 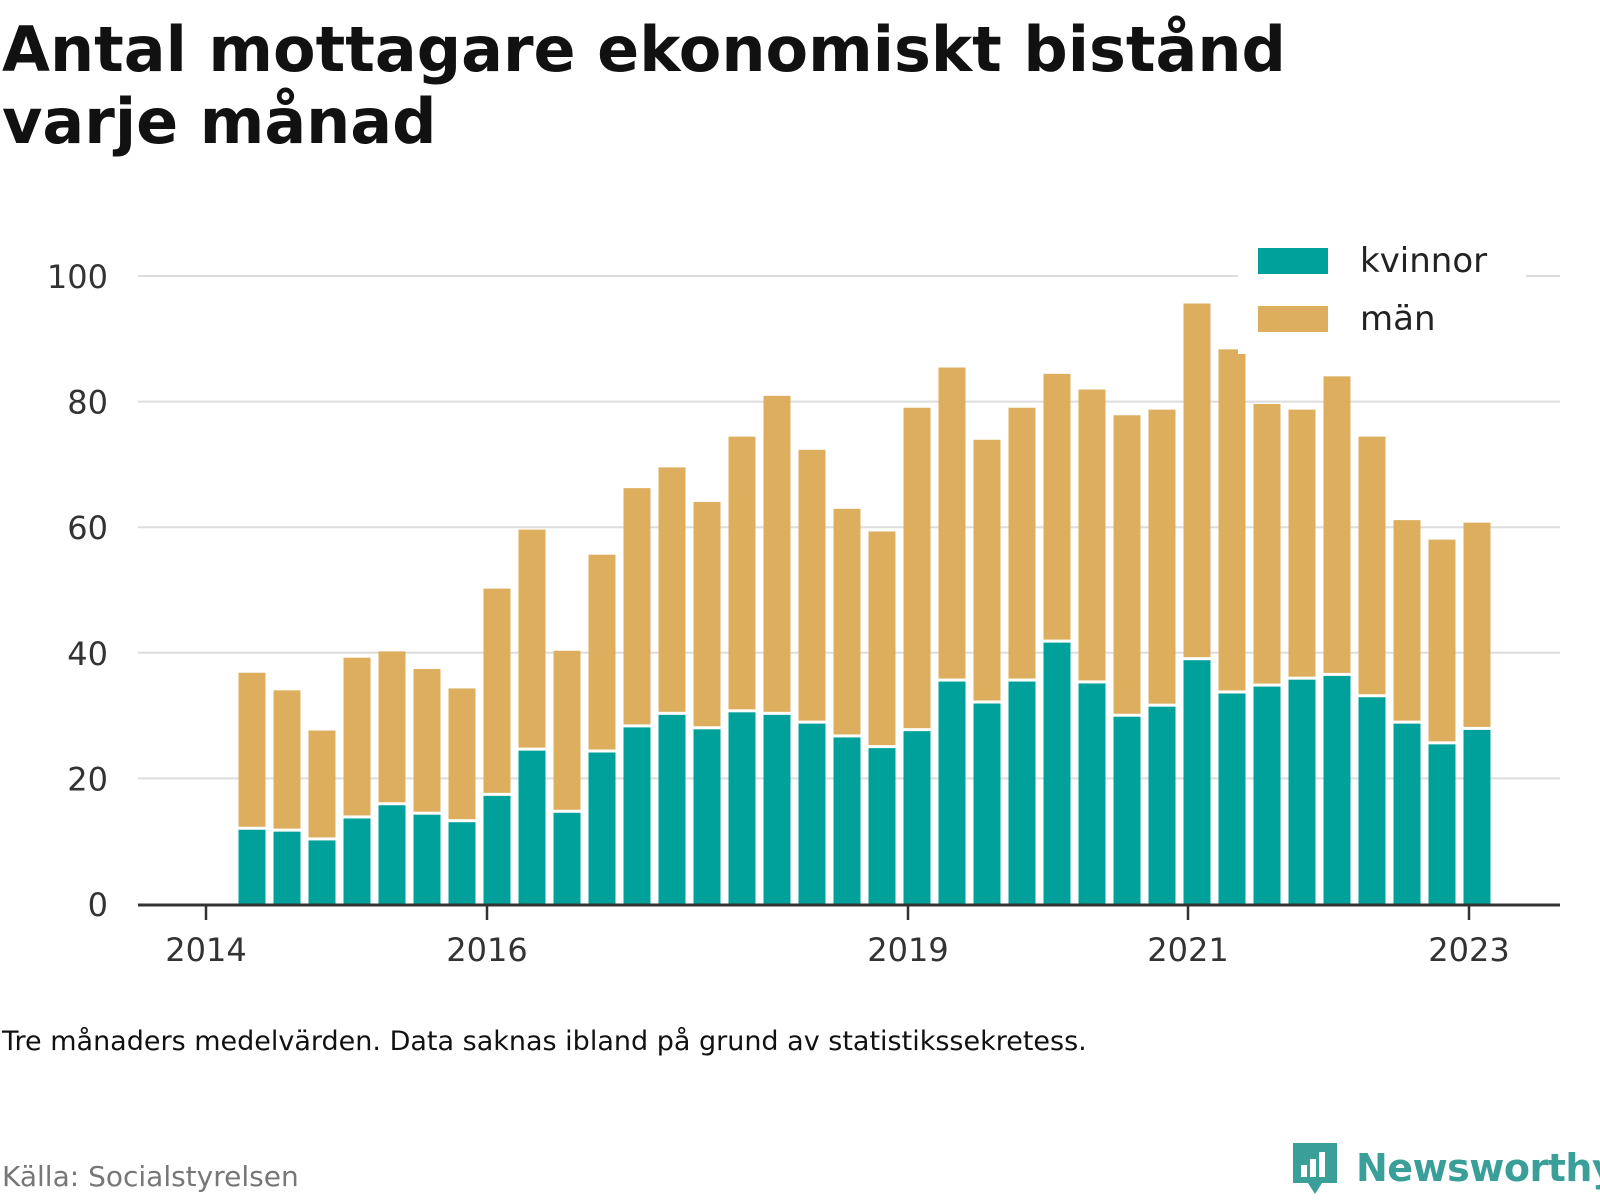 I want to click on brand-logo: Newsworthy, so click(x=1445, y=1168).